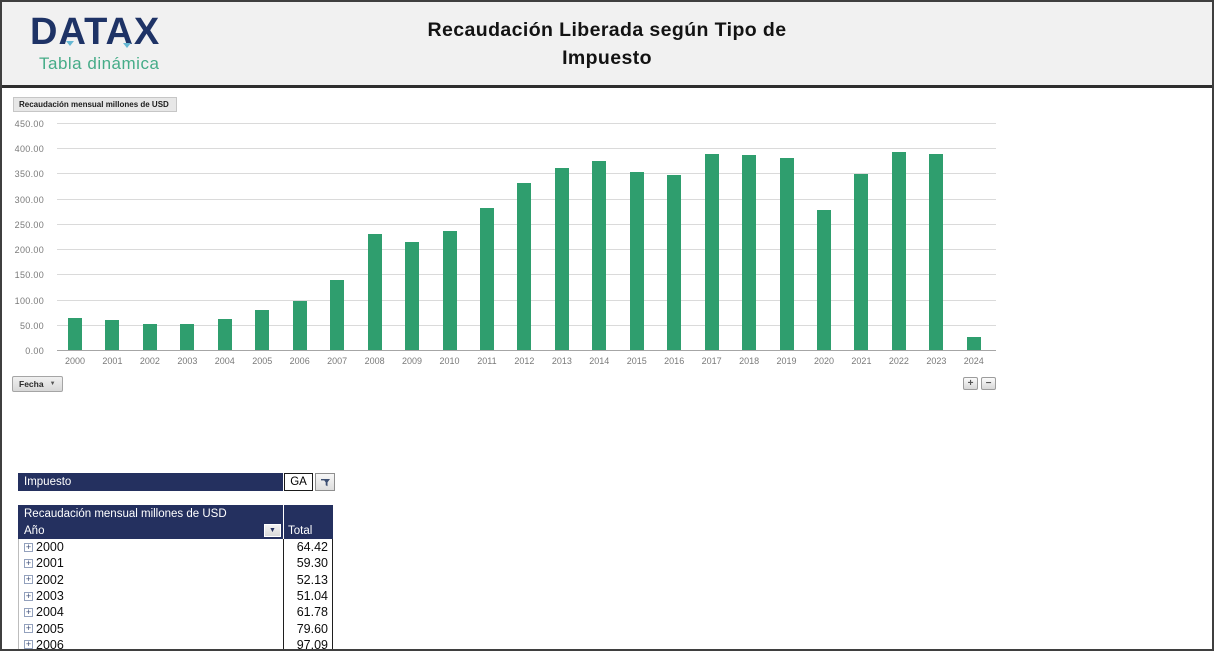 The height and width of the screenshot is (651, 1214). What do you see at coordinates (308, 530) in the screenshot?
I see `total-header-cell: Total` at bounding box center [308, 530].